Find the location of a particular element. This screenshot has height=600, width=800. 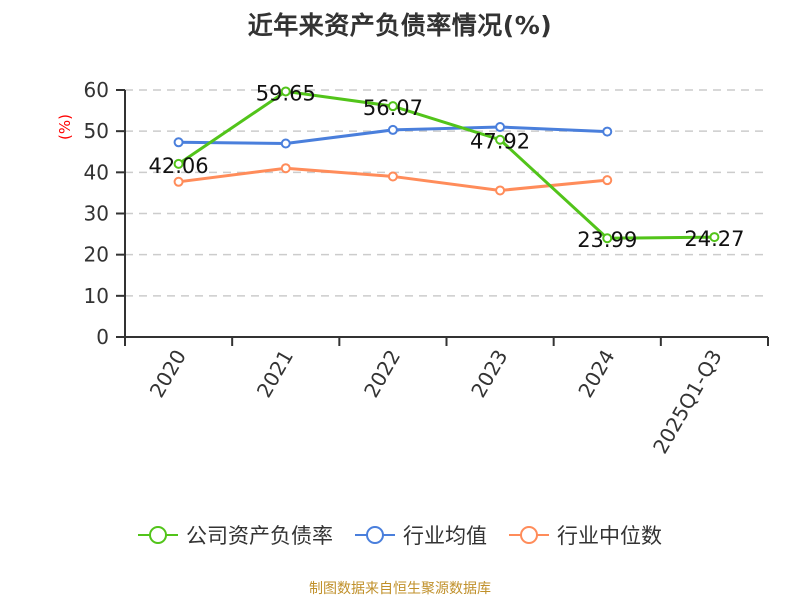

x-tick-label: 2024 is located at coordinates (596, 374).